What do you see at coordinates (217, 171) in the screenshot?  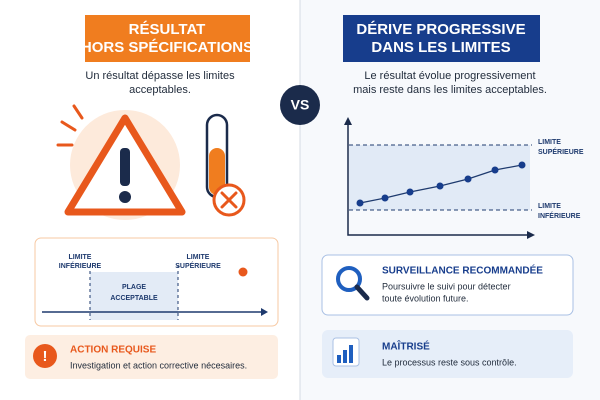 I see `tube-liquid` at bounding box center [217, 171].